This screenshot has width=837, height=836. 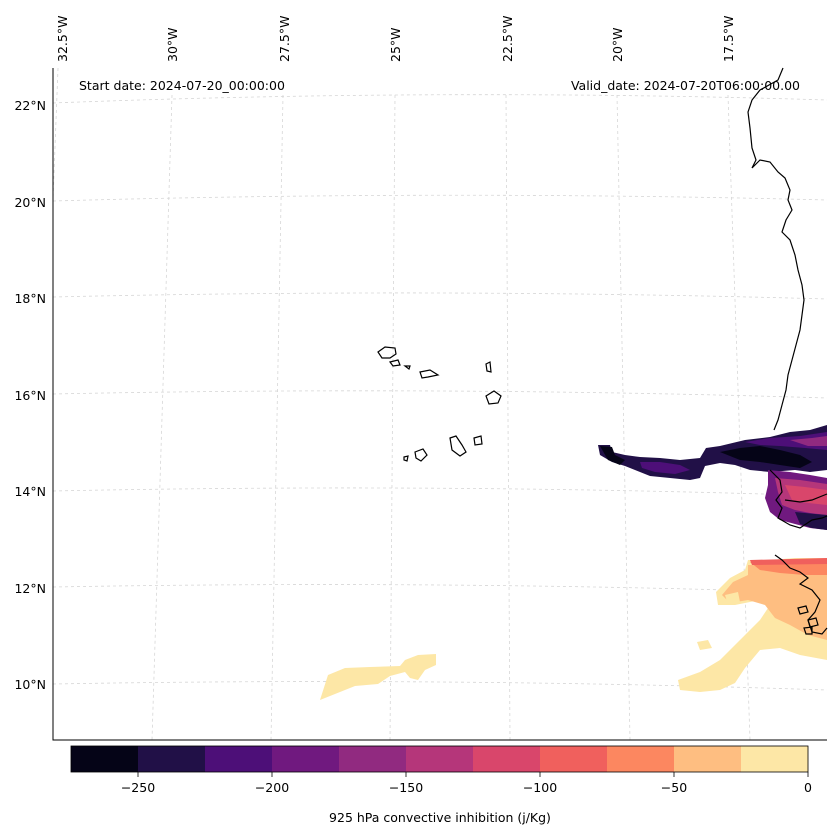 I want to click on parallel-10n, so click(x=440, y=686).